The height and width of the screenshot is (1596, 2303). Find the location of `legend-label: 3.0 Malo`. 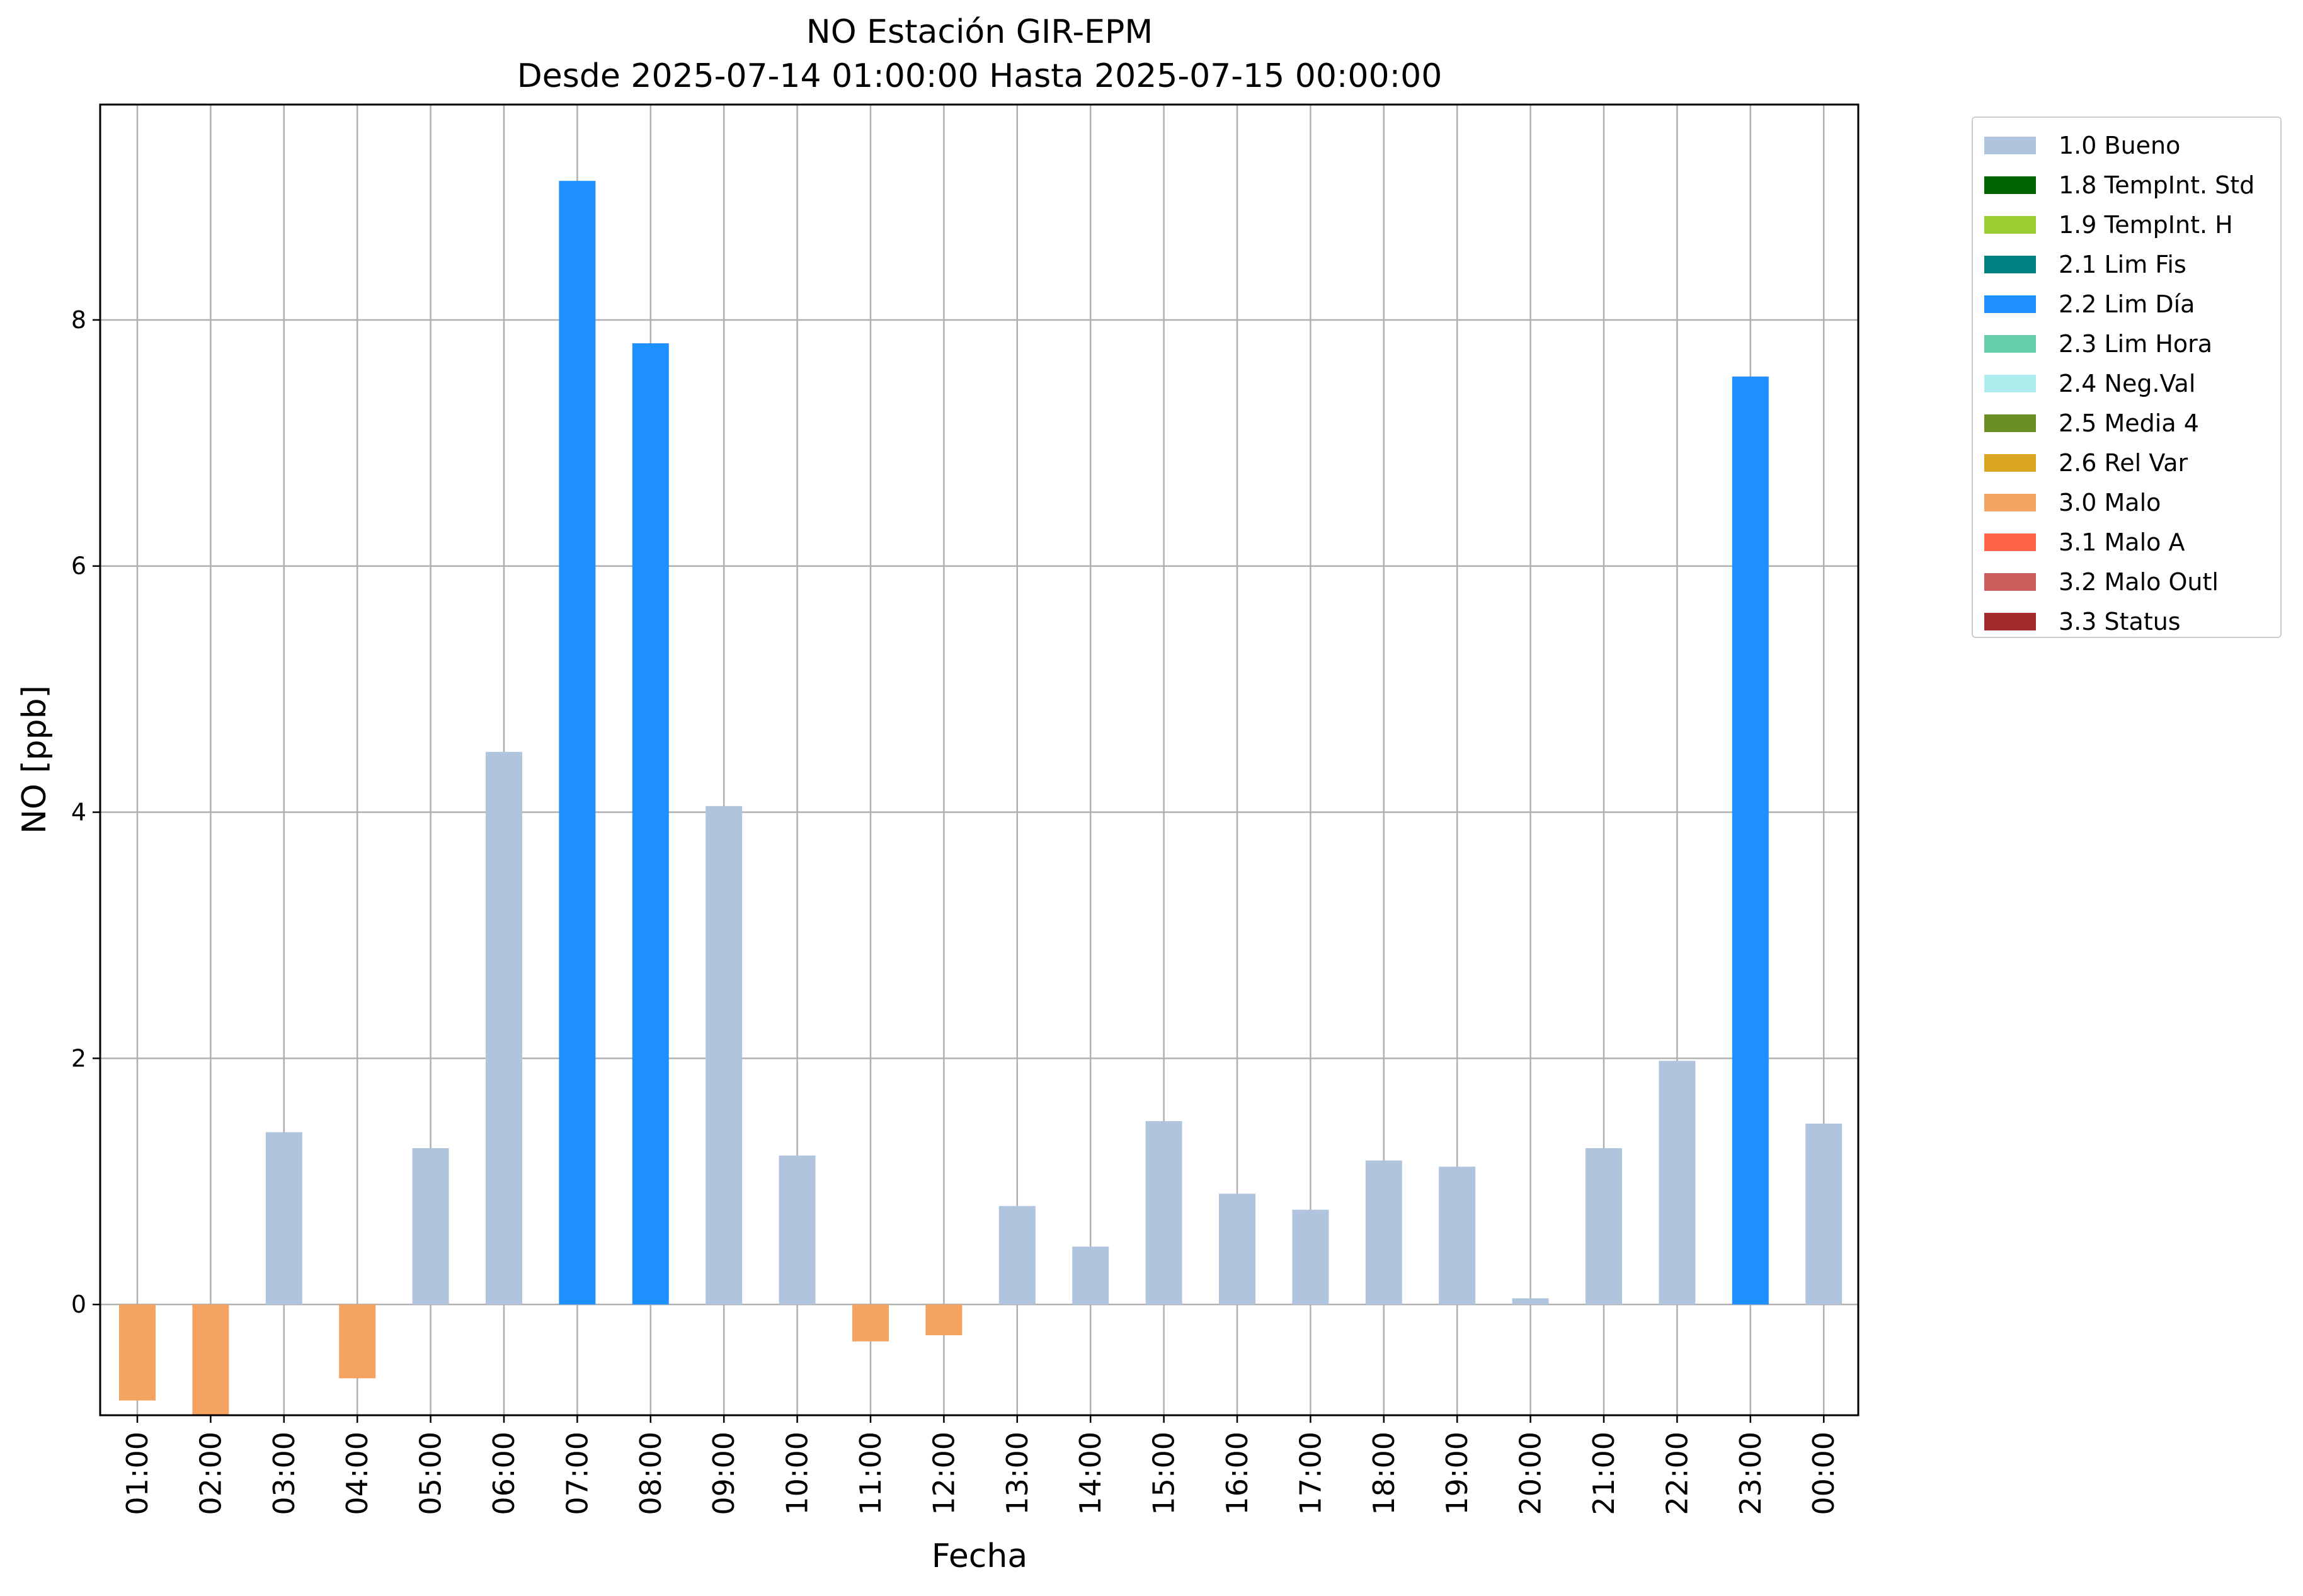

legend-label: 3.0 Malo is located at coordinates (2110, 502).